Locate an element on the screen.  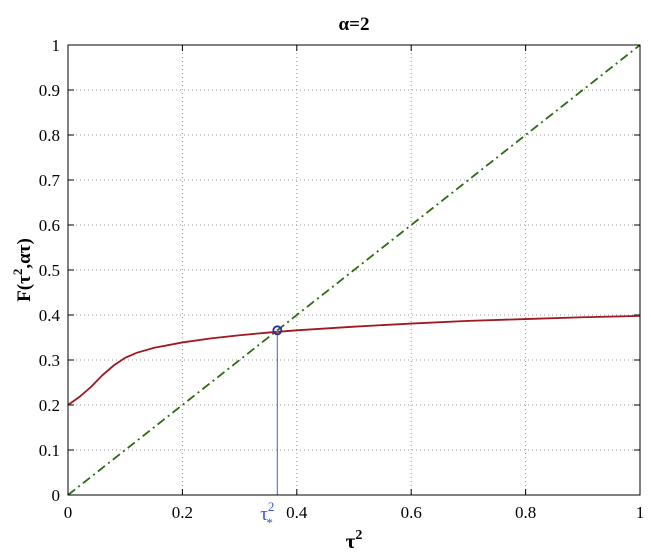
x-tick-label: 0.2 is located at coordinates (182, 512).